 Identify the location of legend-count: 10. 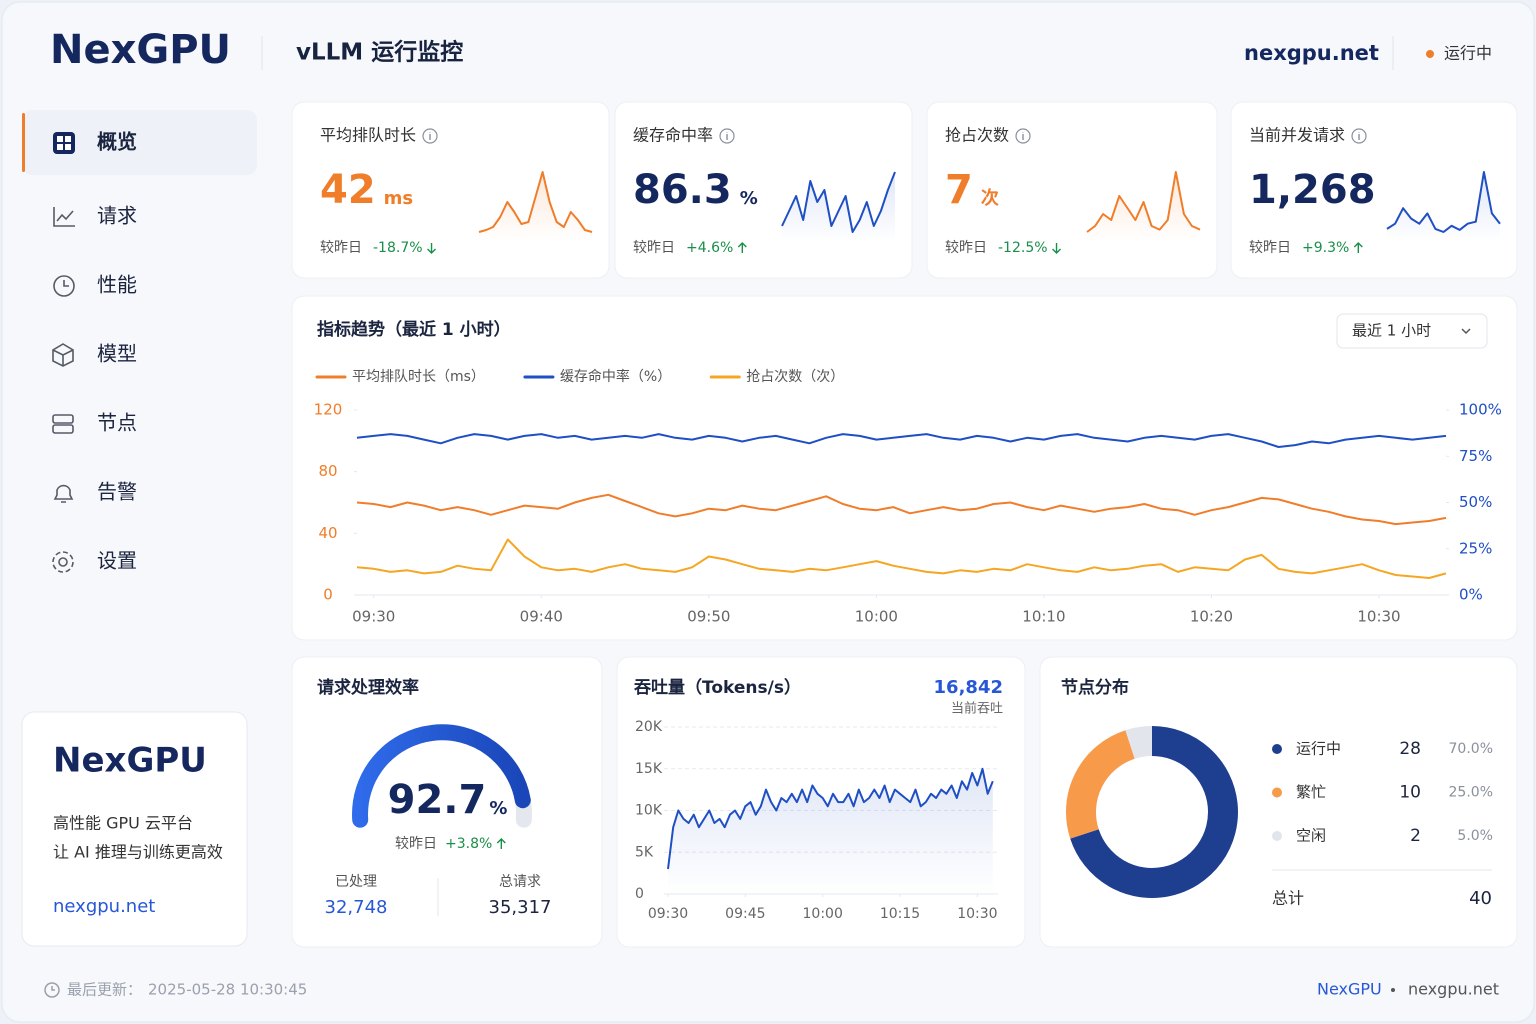
(1410, 793).